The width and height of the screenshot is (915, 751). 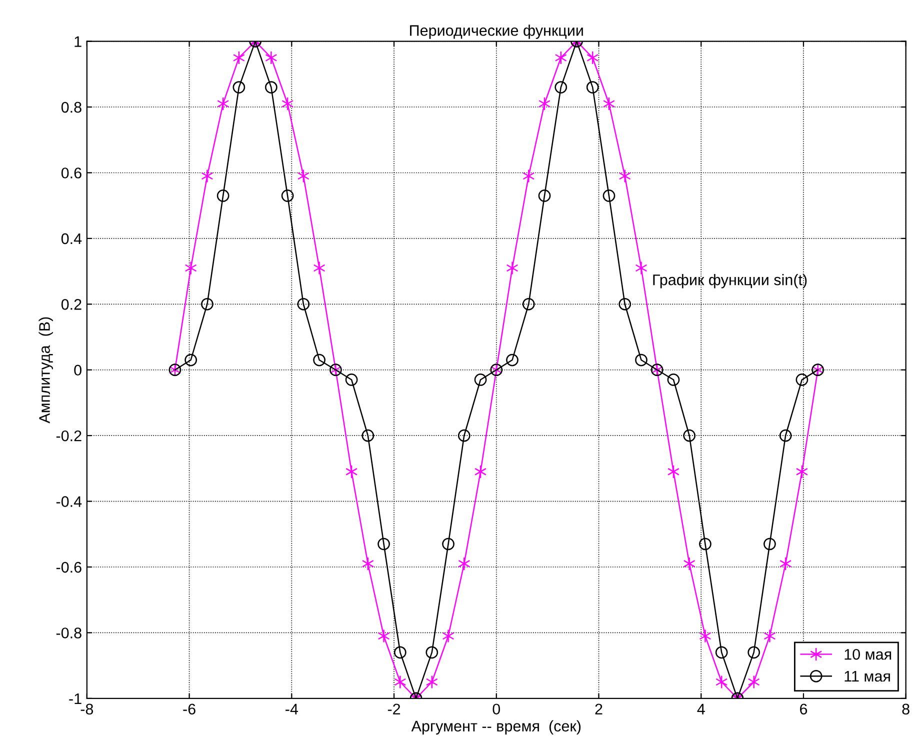 What do you see at coordinates (189, 709) in the screenshot?
I see `x-tick-label: -6` at bounding box center [189, 709].